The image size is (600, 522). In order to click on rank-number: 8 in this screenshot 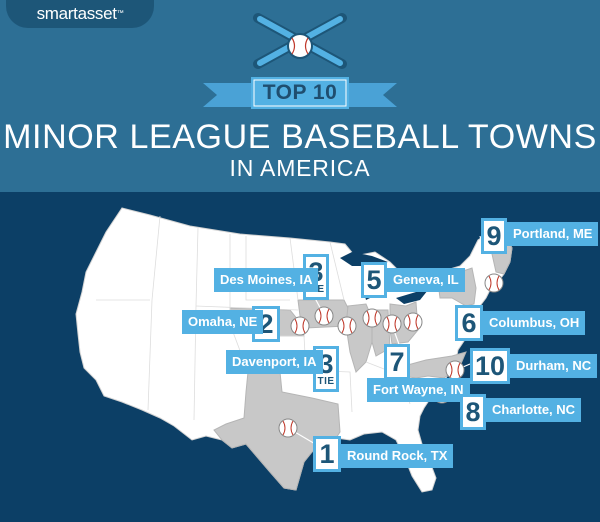, I will do `click(473, 412)`.